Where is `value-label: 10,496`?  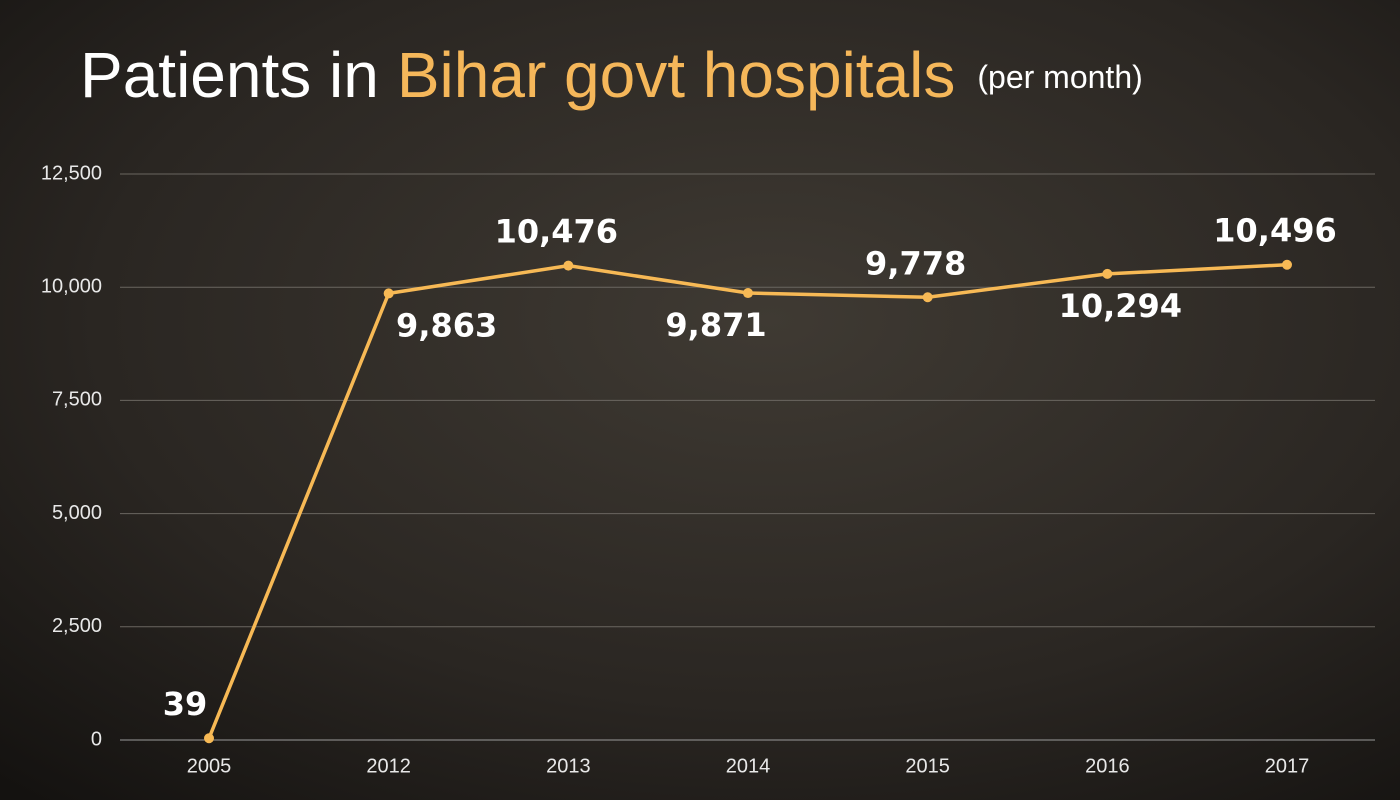 value-label: 10,496 is located at coordinates (1274, 231).